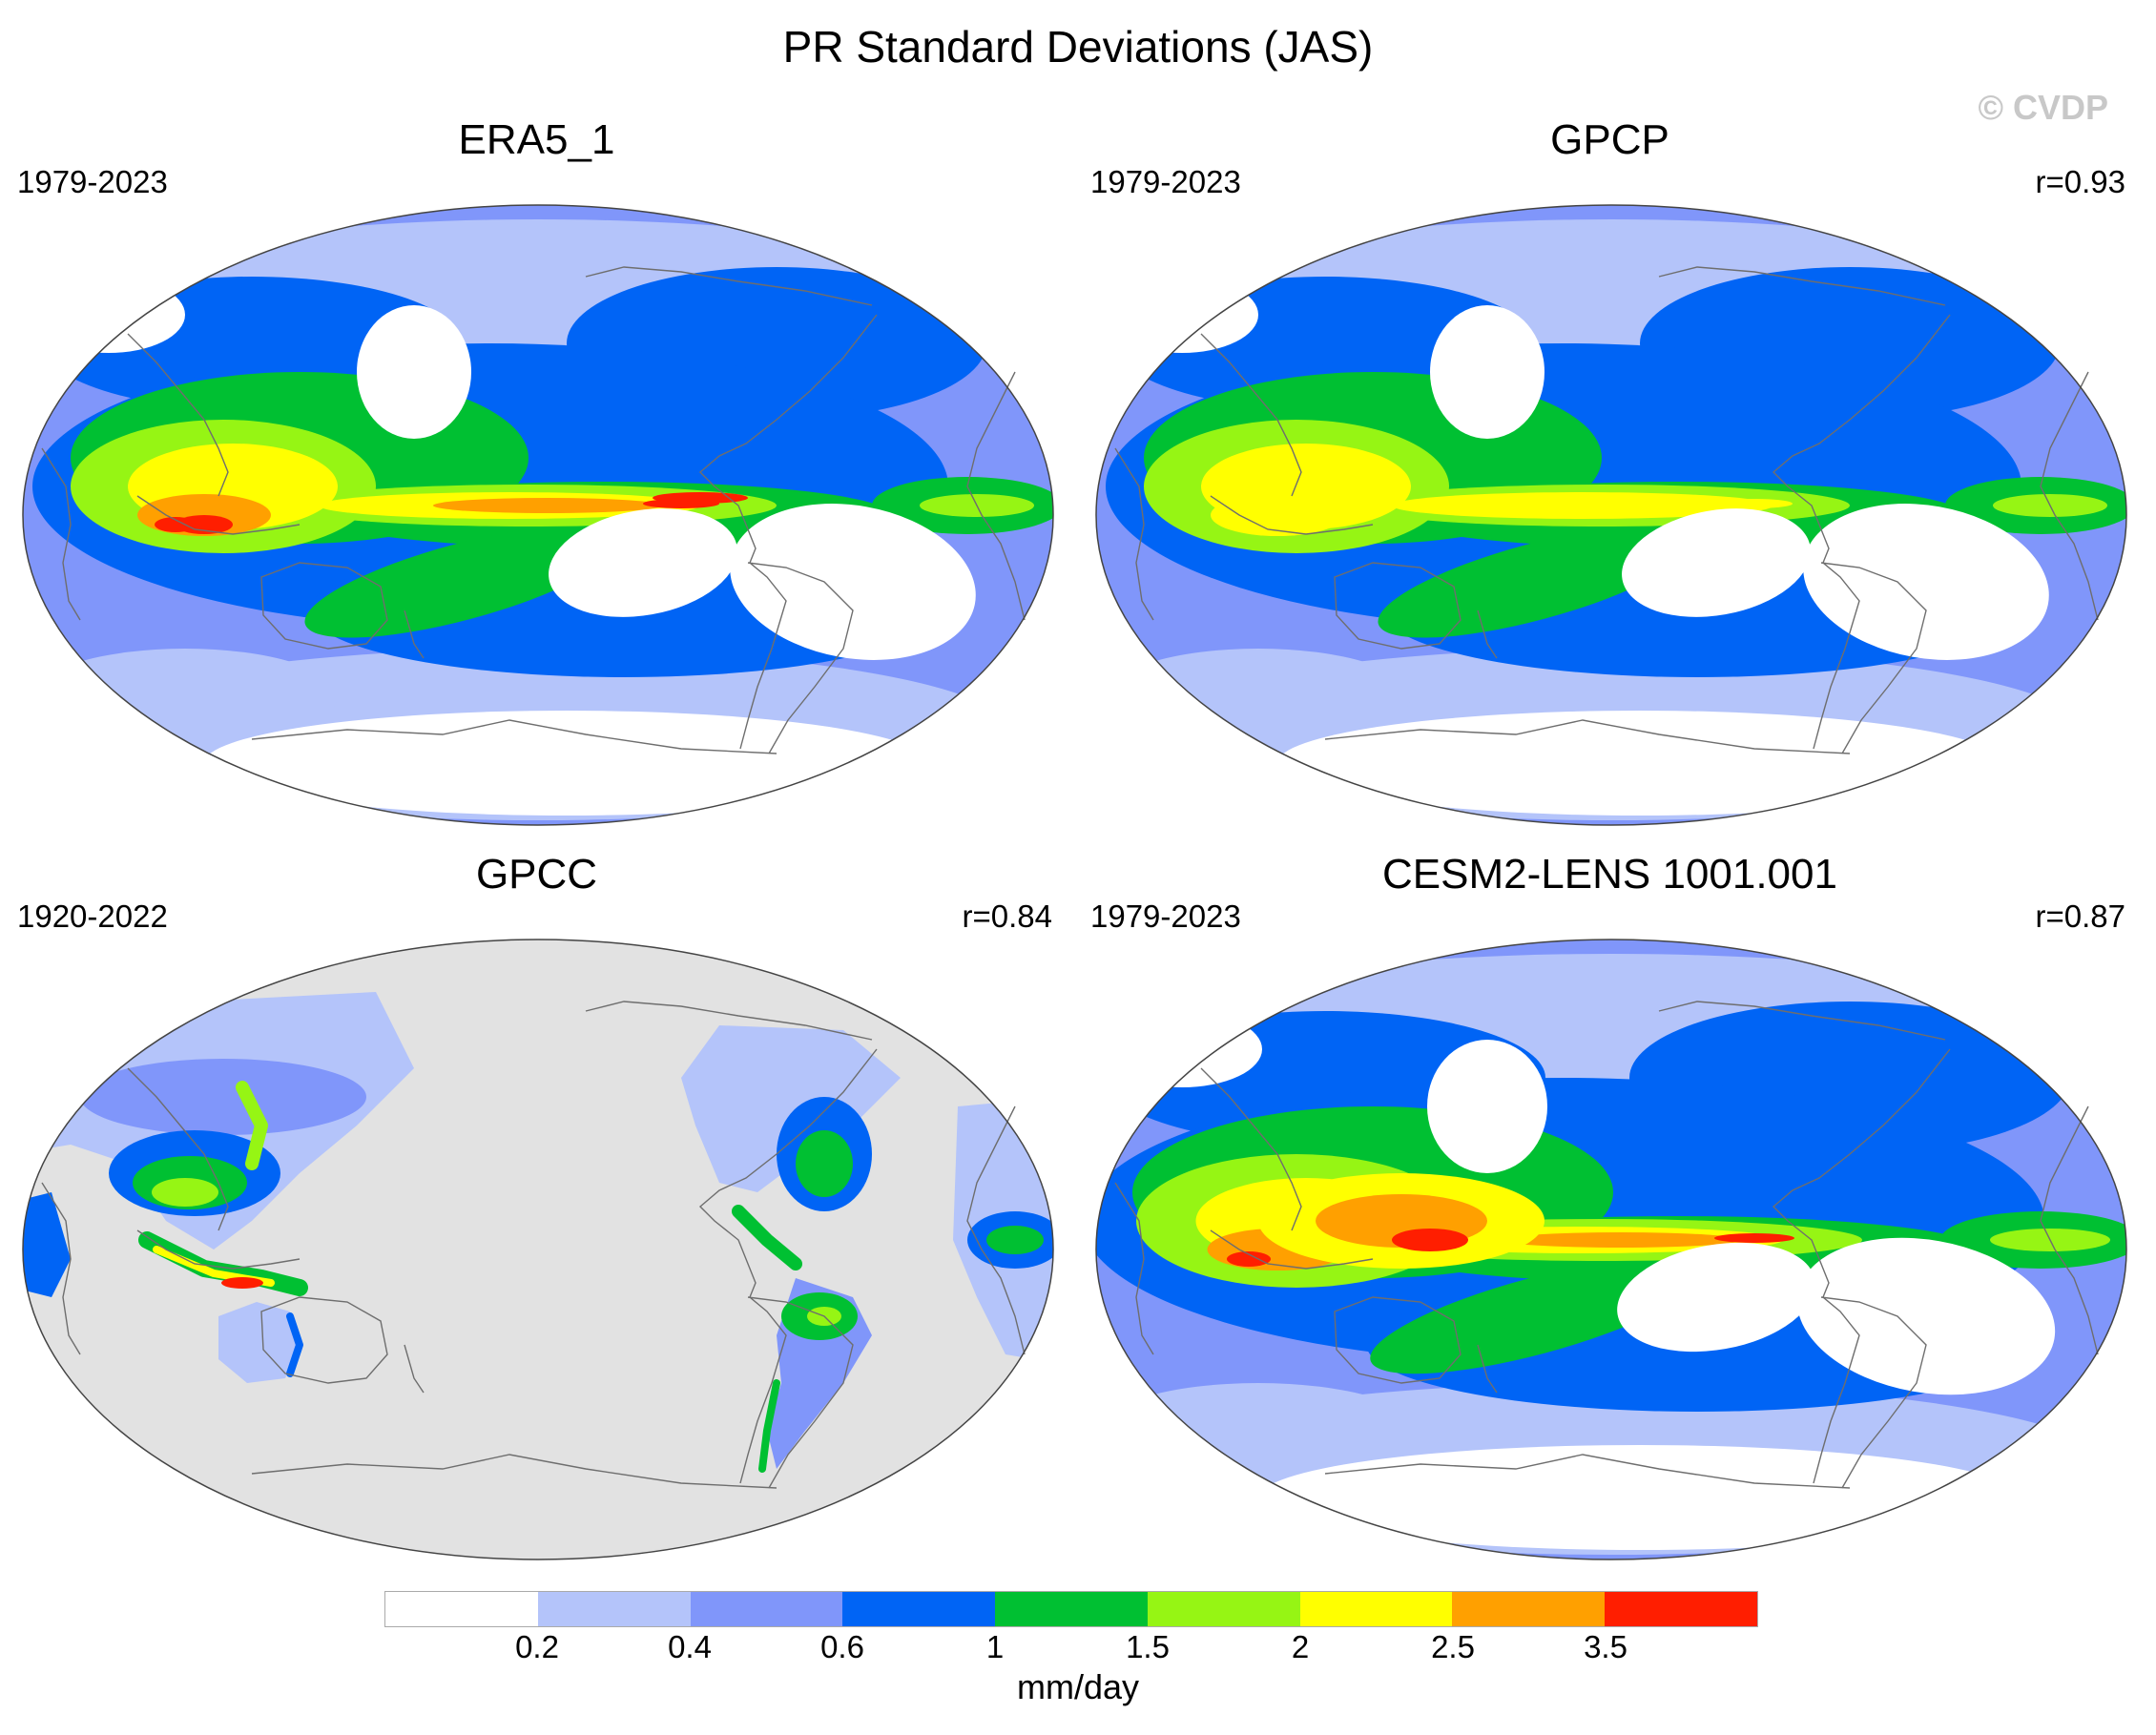 The image size is (2156, 1735). I want to click on panel-years: 1920-2022, so click(92, 916).